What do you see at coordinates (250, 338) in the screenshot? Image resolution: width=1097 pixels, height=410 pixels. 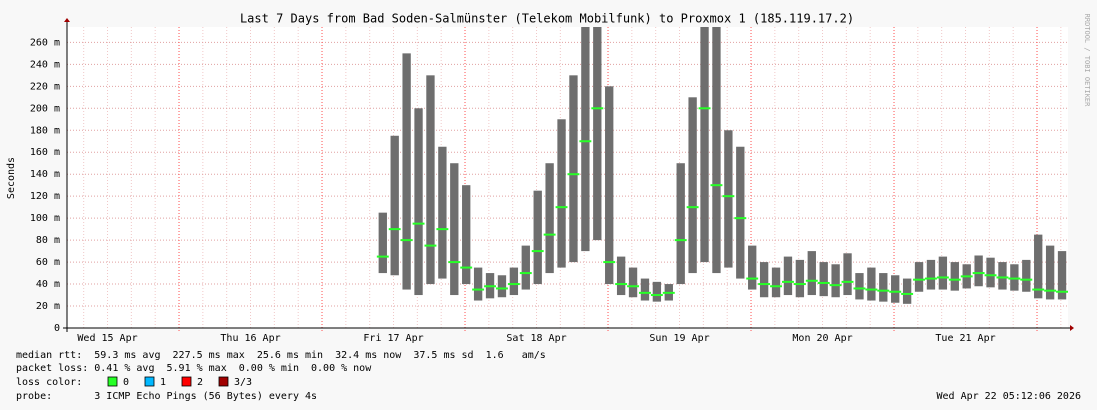 I see `x-tick-label: Thu 16 Apr` at bounding box center [250, 338].